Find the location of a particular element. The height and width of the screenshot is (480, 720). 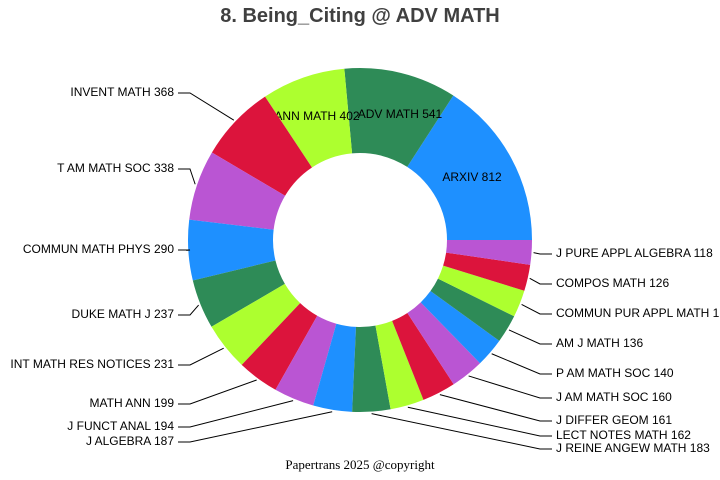

slice-int-math-res-notices is located at coordinates (256, 324).